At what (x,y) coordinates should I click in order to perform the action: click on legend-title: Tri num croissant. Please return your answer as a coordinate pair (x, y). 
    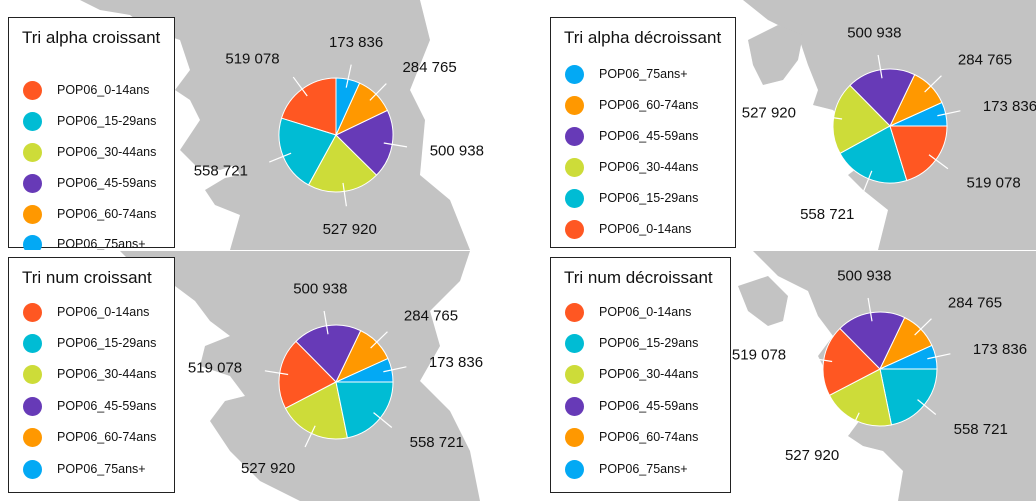
    Looking at the image, I should click on (87, 277).